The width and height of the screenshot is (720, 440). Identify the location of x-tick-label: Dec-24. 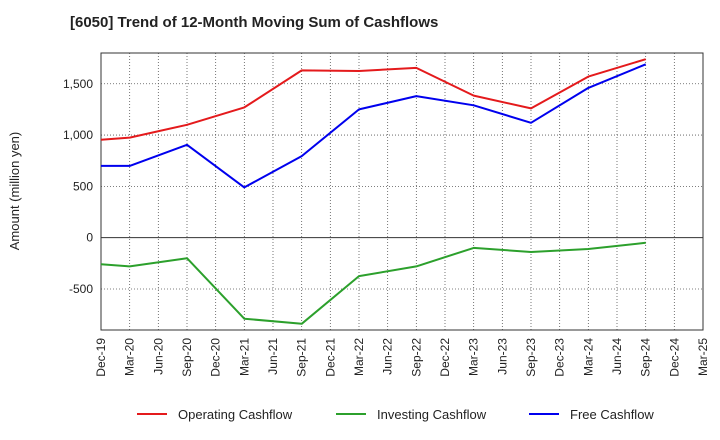
(674, 357).